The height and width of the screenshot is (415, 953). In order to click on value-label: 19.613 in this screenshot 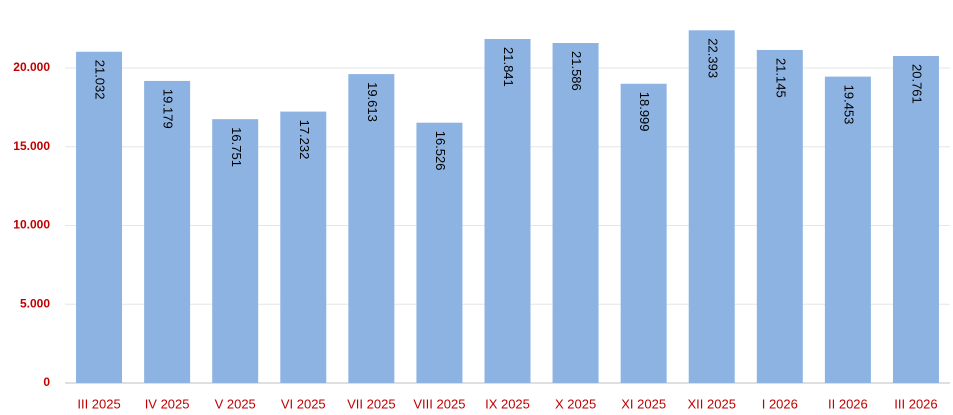, I will do `click(372, 102)`.